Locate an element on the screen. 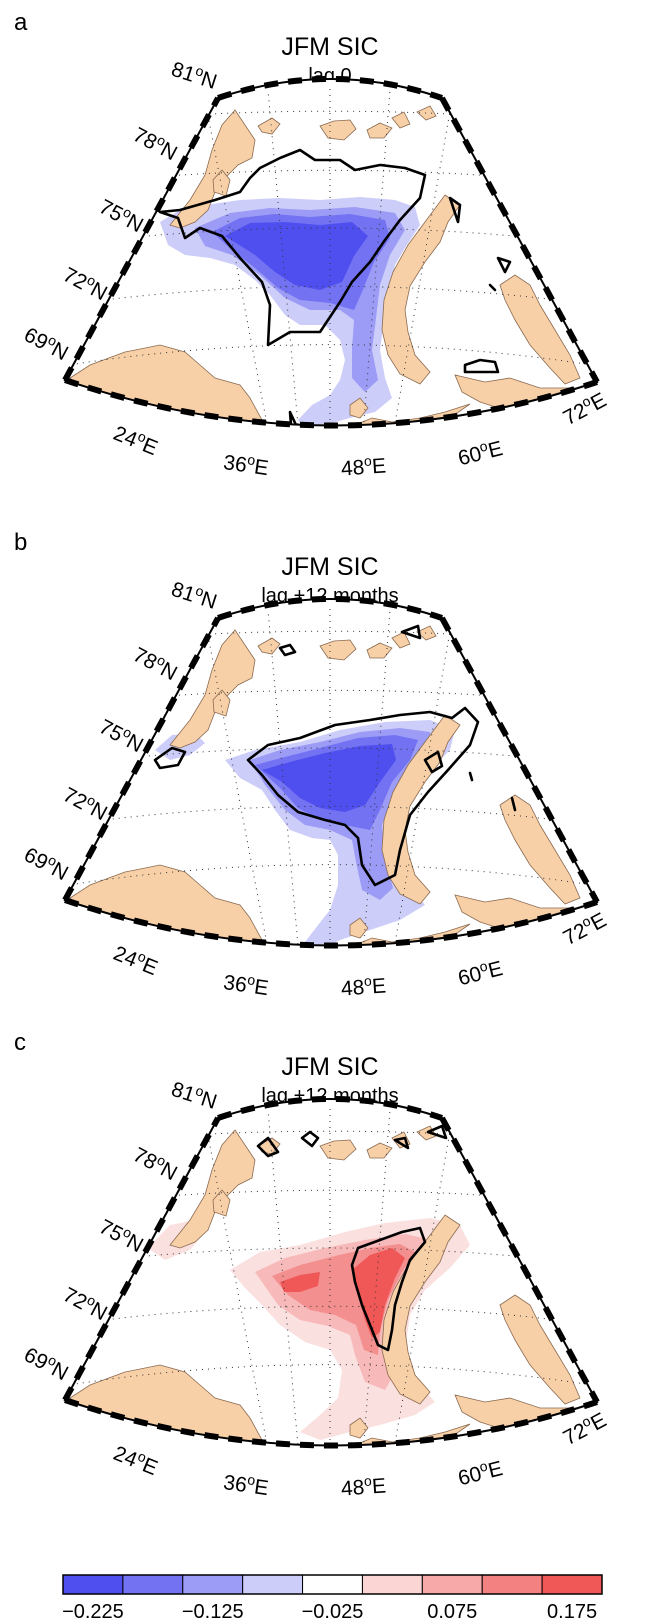 The height and width of the screenshot is (1622, 661). colorbar-tick-label: −0.125 is located at coordinates (213, 1611).